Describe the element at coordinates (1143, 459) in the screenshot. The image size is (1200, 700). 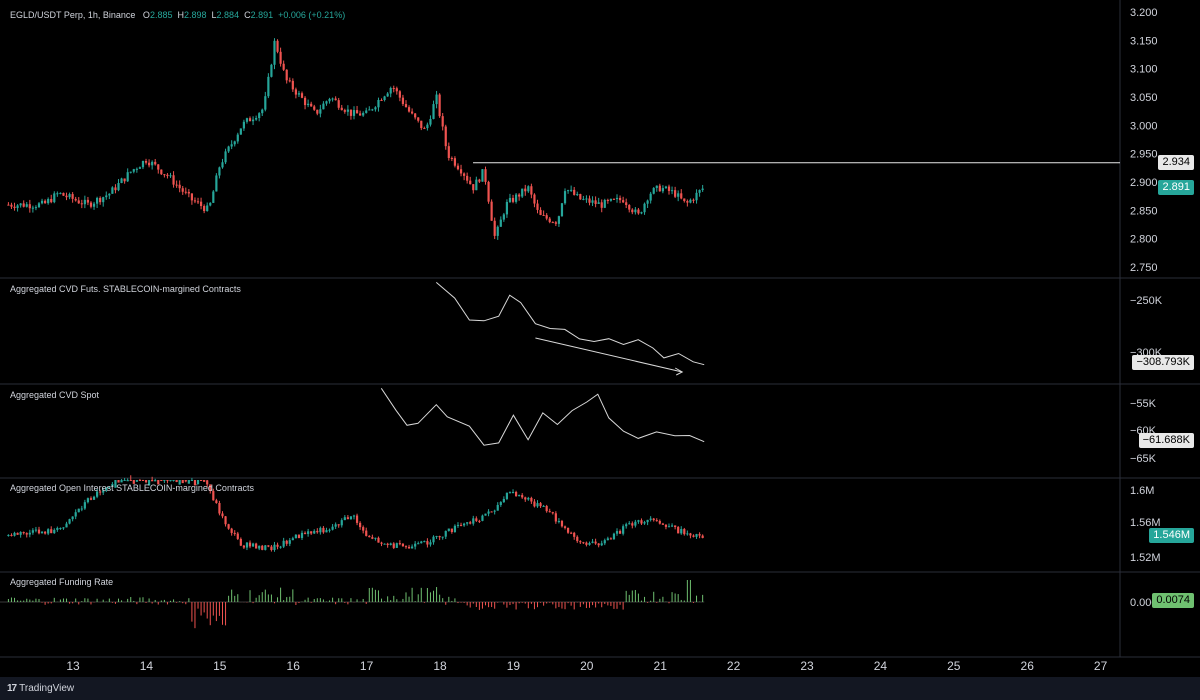
I see `cvd-spot-tick-label: −65K` at that location.